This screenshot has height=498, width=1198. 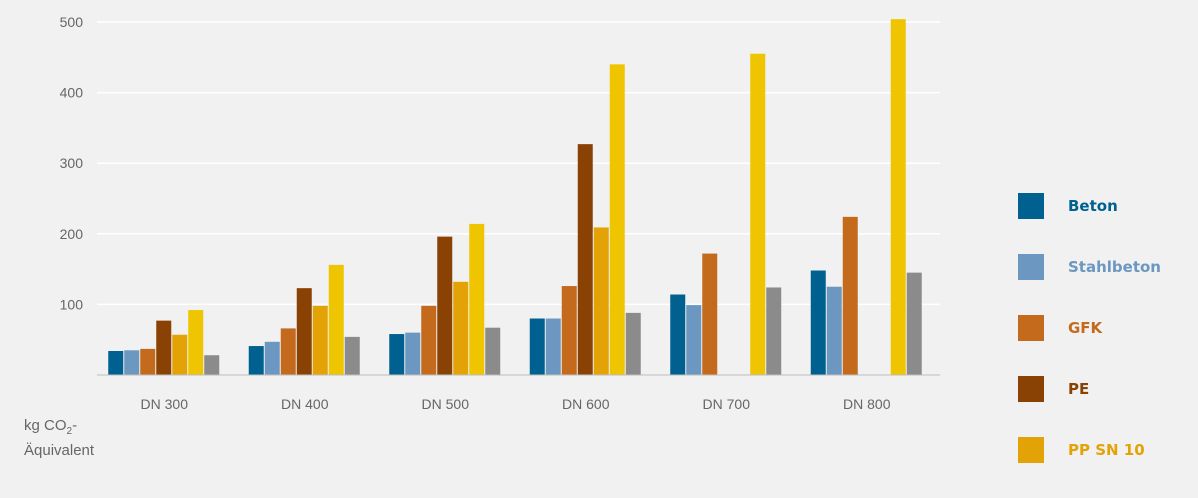 What do you see at coordinates (72, 93) in the screenshot?
I see `y-tick-label: 400` at bounding box center [72, 93].